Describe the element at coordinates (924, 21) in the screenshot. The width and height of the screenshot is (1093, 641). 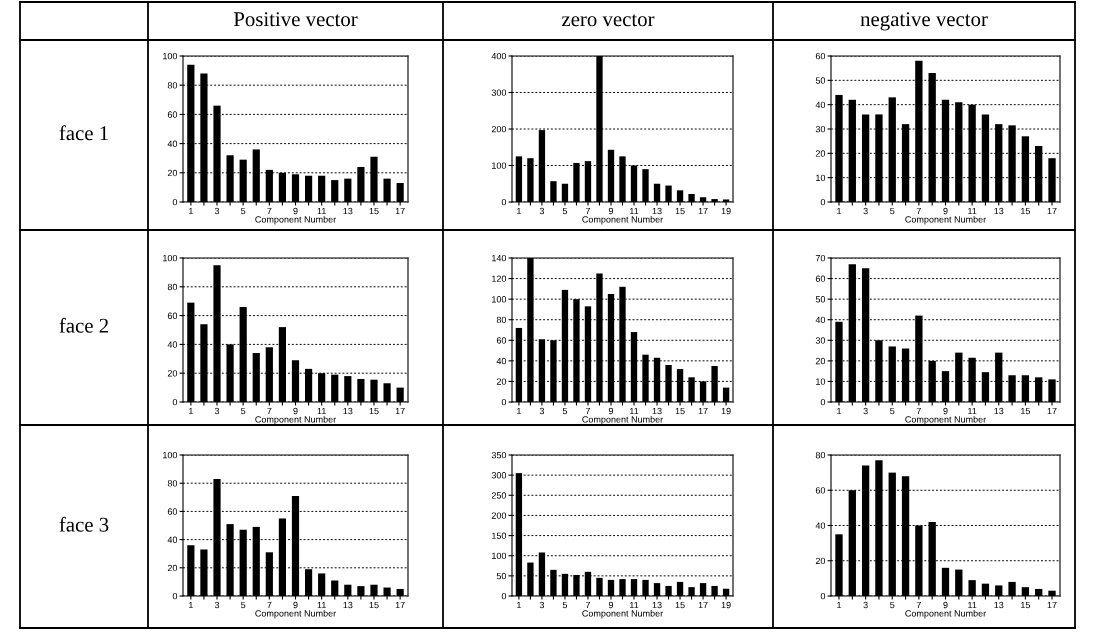
I see `chart-title: negative vector` at that location.